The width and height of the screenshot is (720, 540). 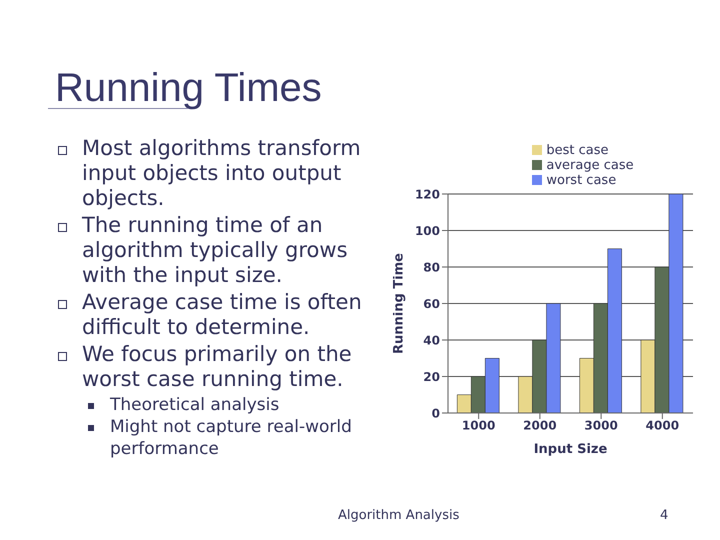 What do you see at coordinates (427, 194) in the screenshot?
I see `y-tick-label: 120` at bounding box center [427, 194].